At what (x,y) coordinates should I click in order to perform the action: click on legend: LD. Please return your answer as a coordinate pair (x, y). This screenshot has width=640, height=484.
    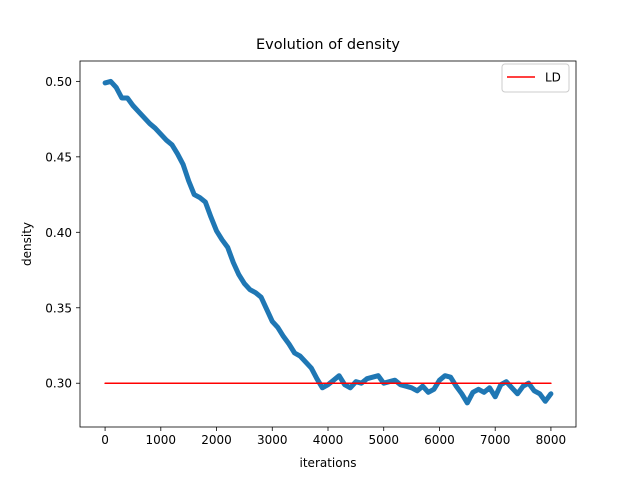
    Looking at the image, I should click on (535, 78).